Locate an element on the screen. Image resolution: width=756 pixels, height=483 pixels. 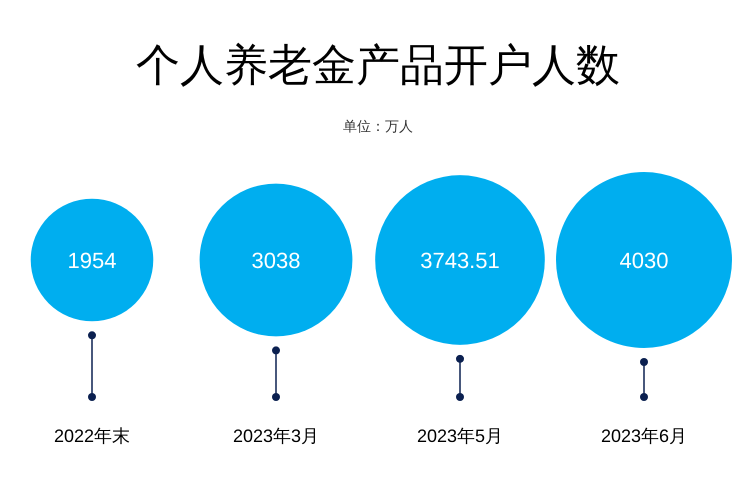
text: 单位：万人 is located at coordinates (378, 126).